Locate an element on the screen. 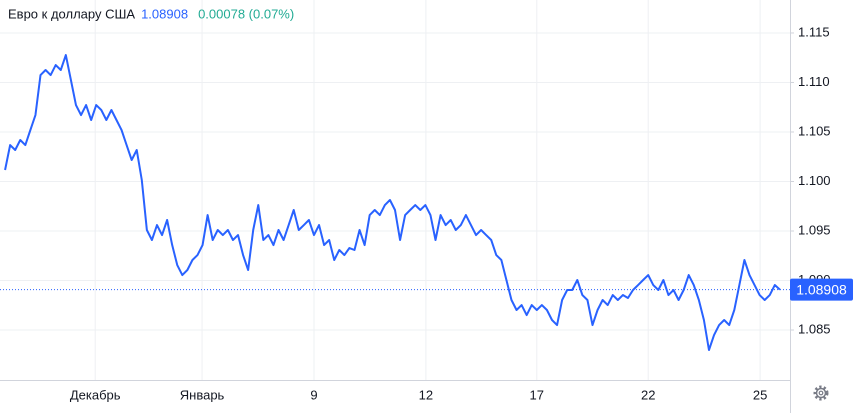 This screenshot has height=413, width=855. x-tick-label: Январь is located at coordinates (202, 394).